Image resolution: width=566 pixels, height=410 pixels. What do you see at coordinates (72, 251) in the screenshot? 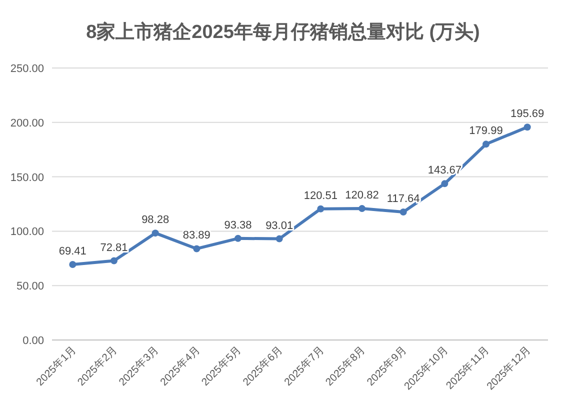
I see `data-label: 69.41` at bounding box center [72, 251].